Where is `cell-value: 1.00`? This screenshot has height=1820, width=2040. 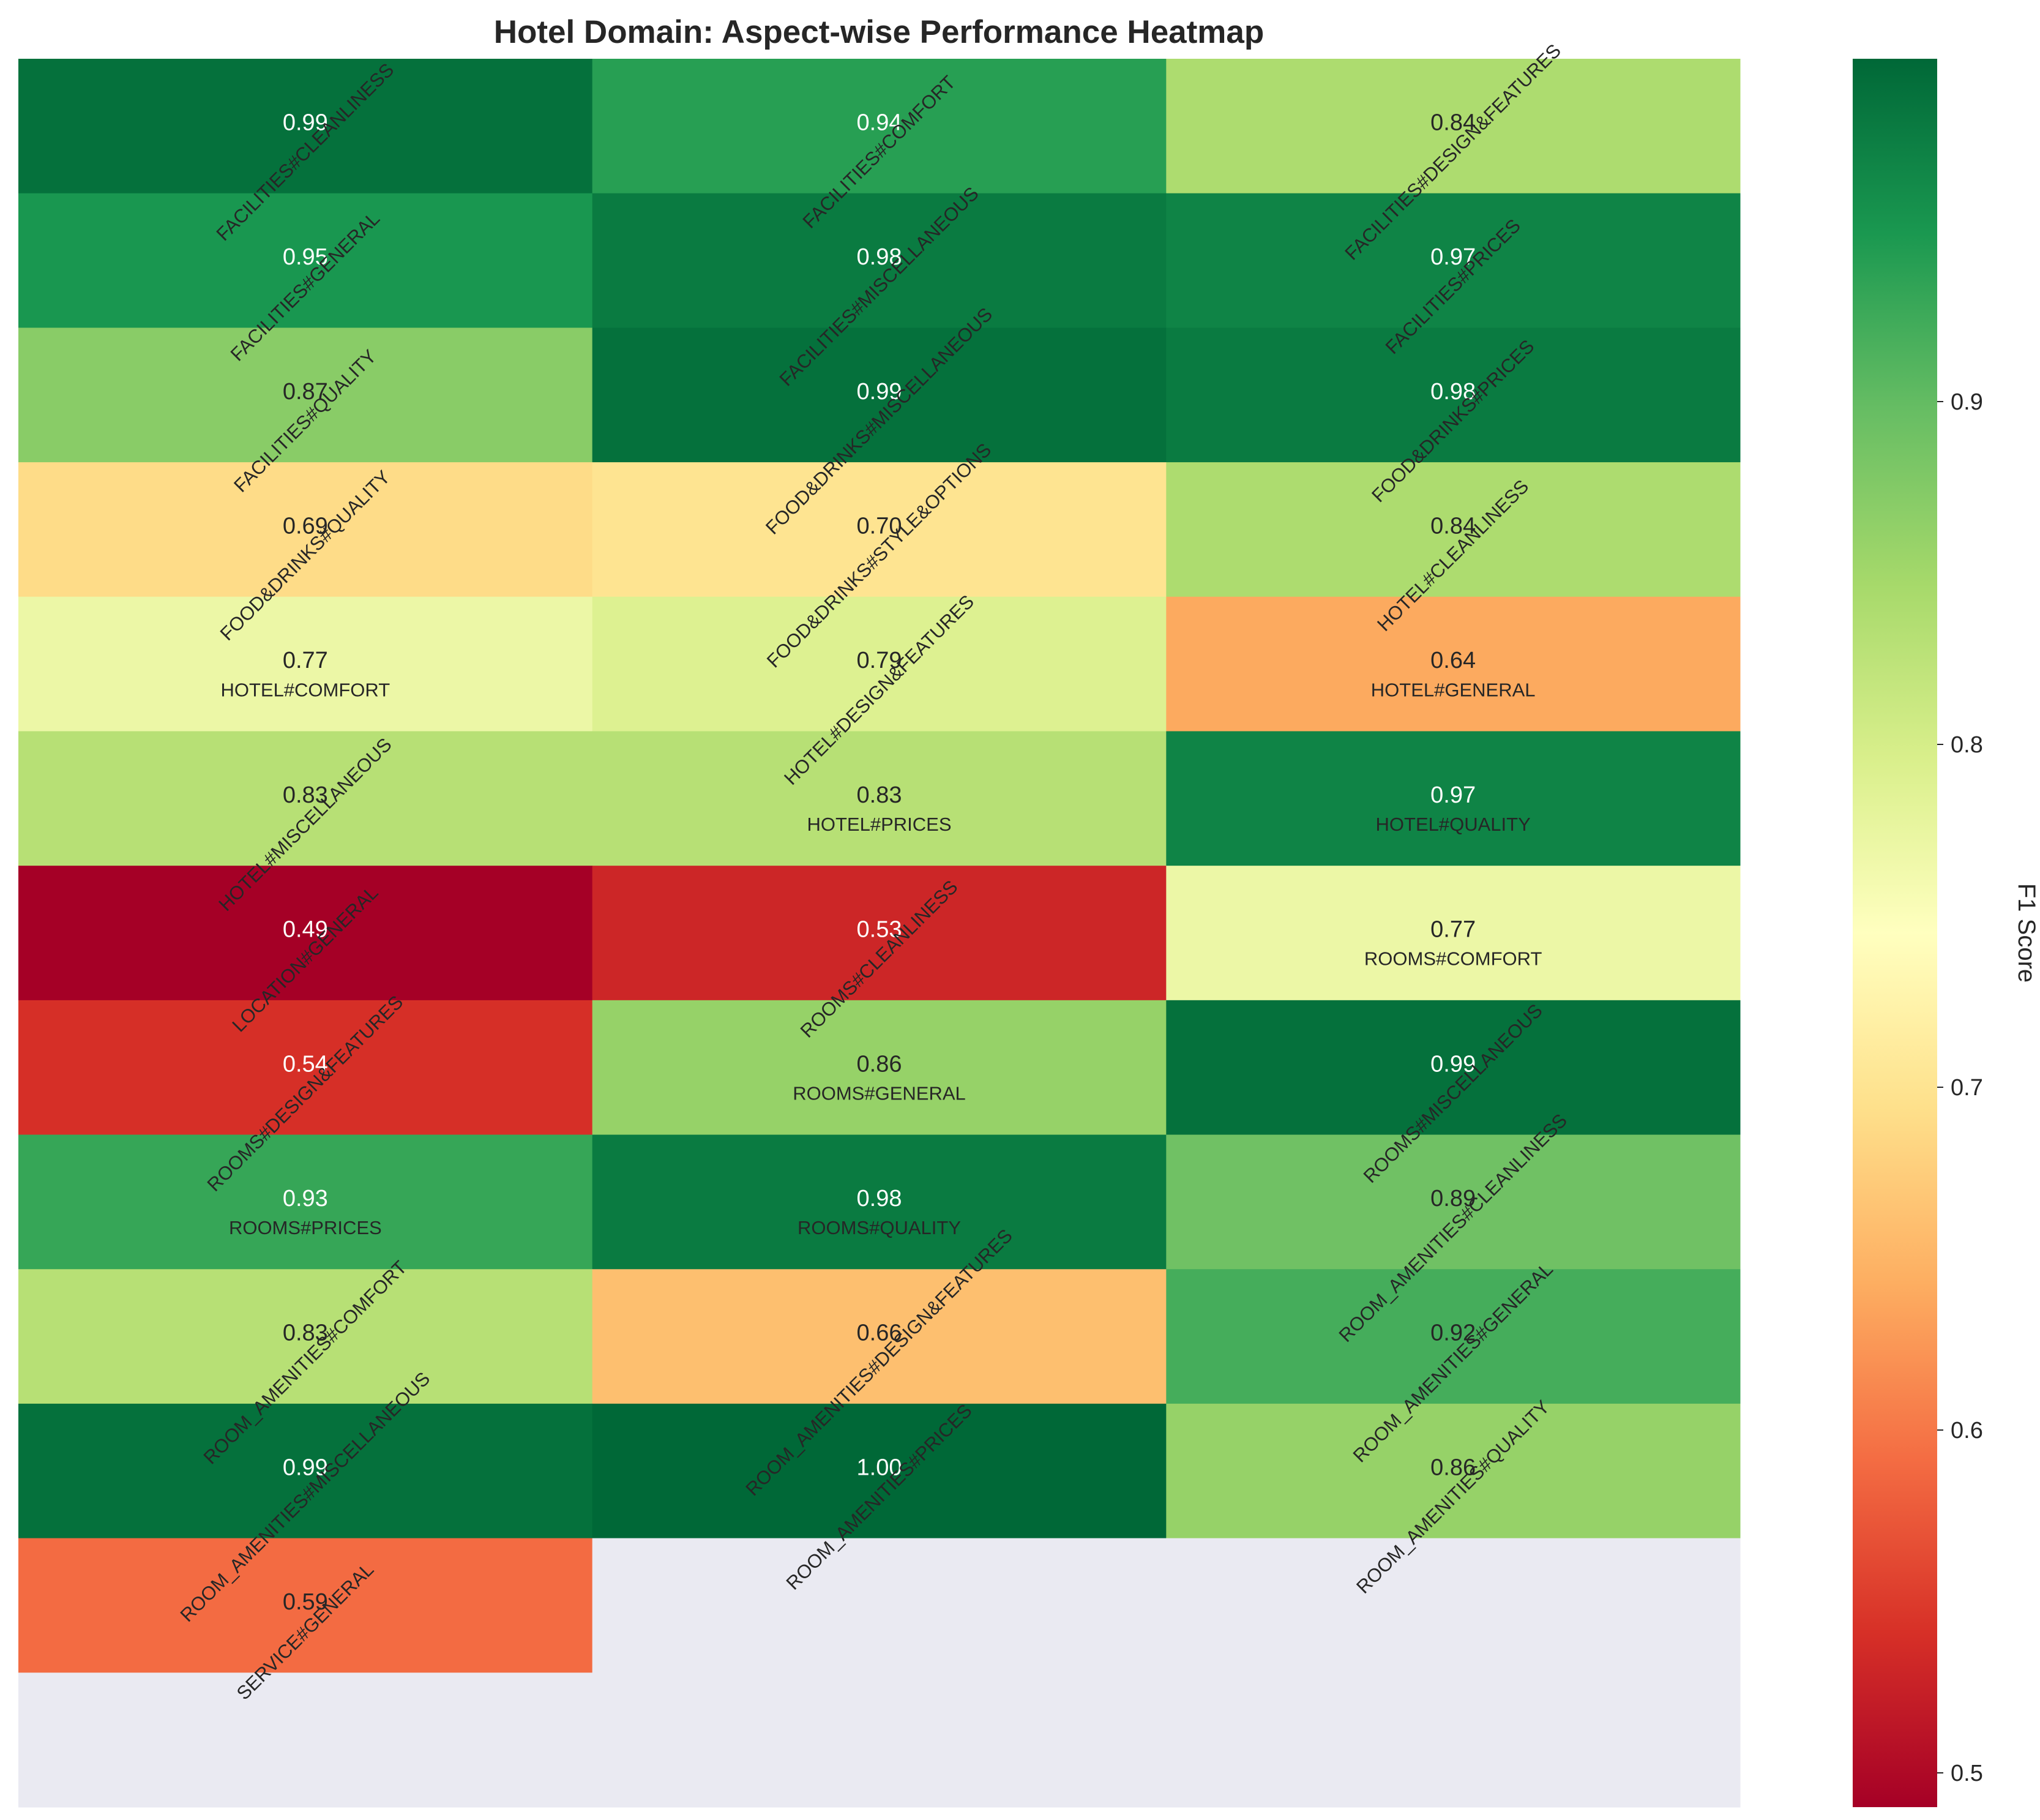
cell-value: 1.00 is located at coordinates (879, 1467).